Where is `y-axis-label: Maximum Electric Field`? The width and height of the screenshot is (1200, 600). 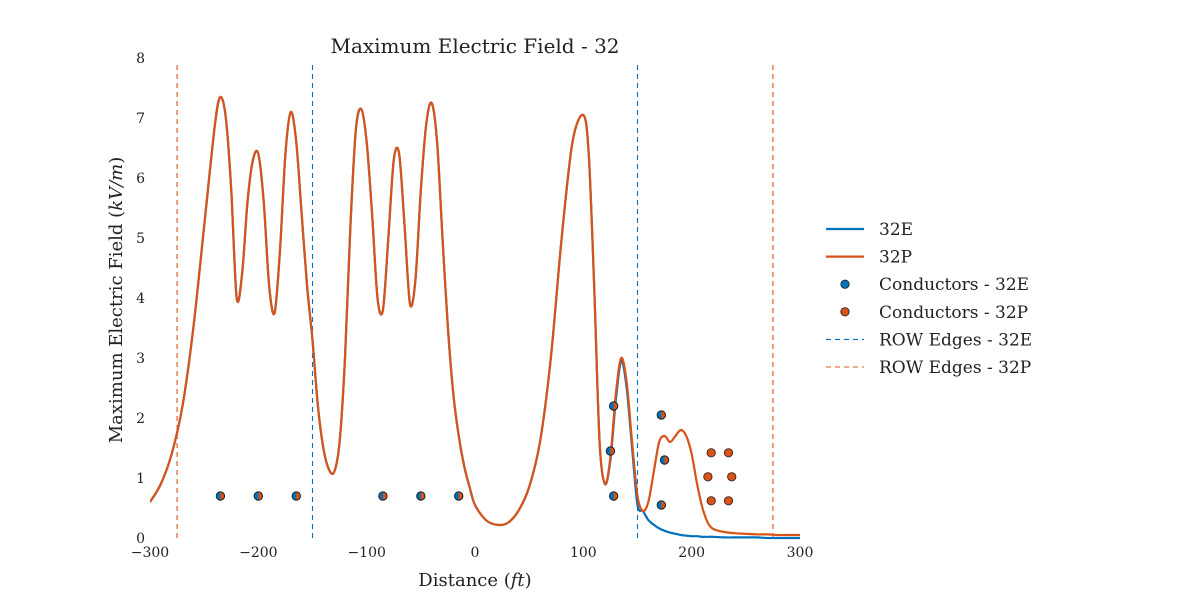
y-axis-label: Maximum Electric Field is located at coordinates (116, 334).